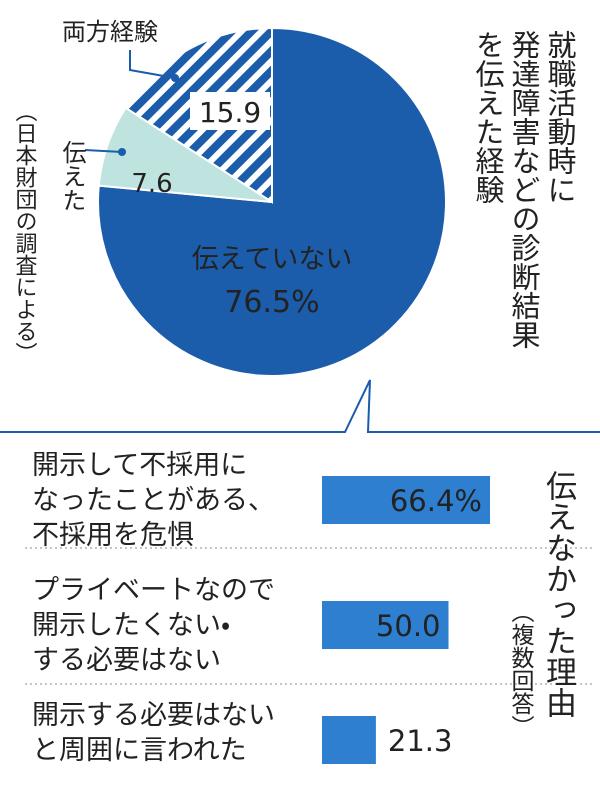 This screenshot has height=807, width=600. I want to click on value-label: 15.9, so click(230, 112).